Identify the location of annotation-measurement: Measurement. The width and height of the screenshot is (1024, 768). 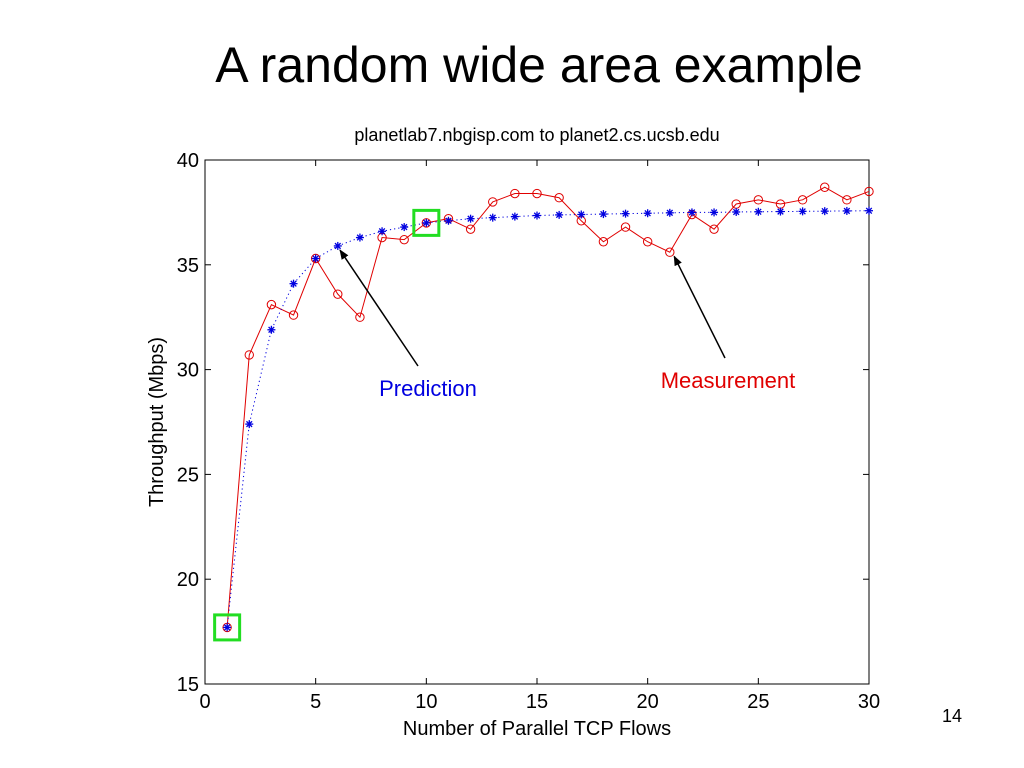
(728, 380).